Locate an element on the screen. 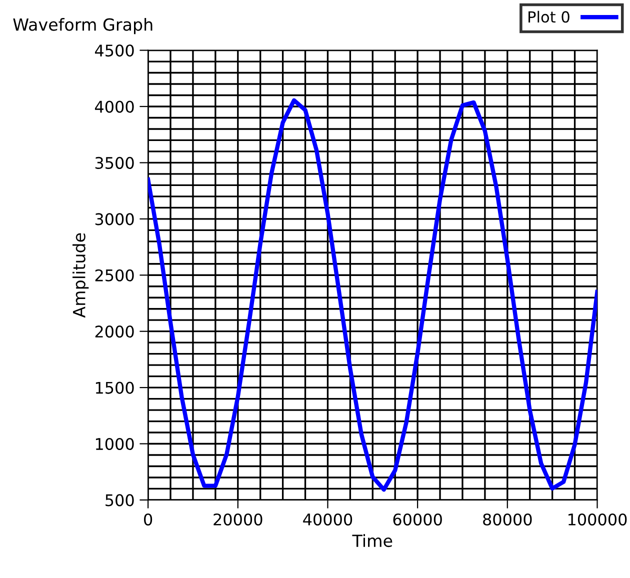  x-tick-label: 0 is located at coordinates (148, 519).